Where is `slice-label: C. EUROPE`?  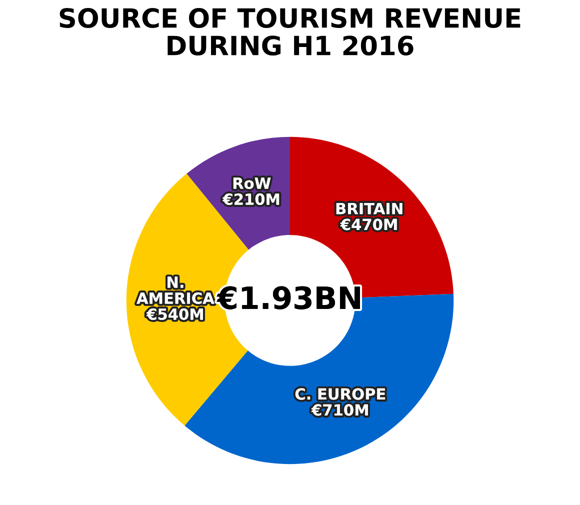 slice-label: C. EUROPE is located at coordinates (340, 394).